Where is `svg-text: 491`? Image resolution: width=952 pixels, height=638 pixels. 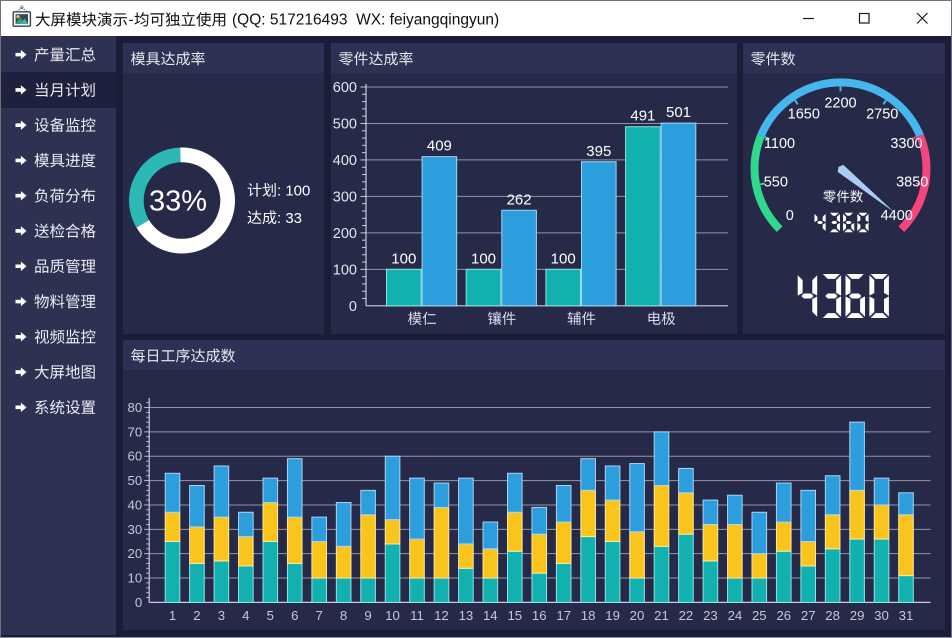
svg-text: 491 is located at coordinates (642, 116).